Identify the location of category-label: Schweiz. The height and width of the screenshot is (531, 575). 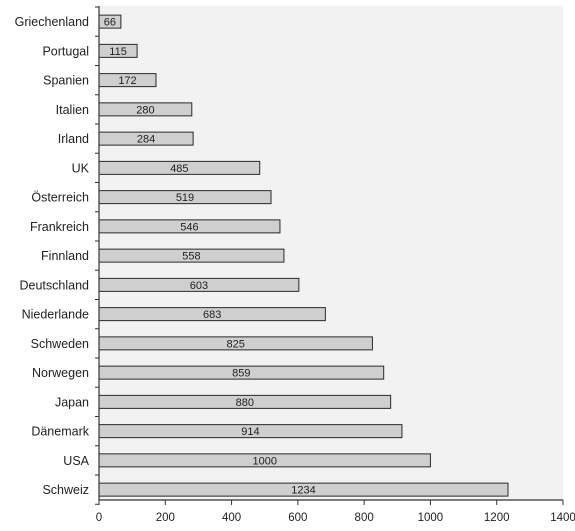
(65, 490).